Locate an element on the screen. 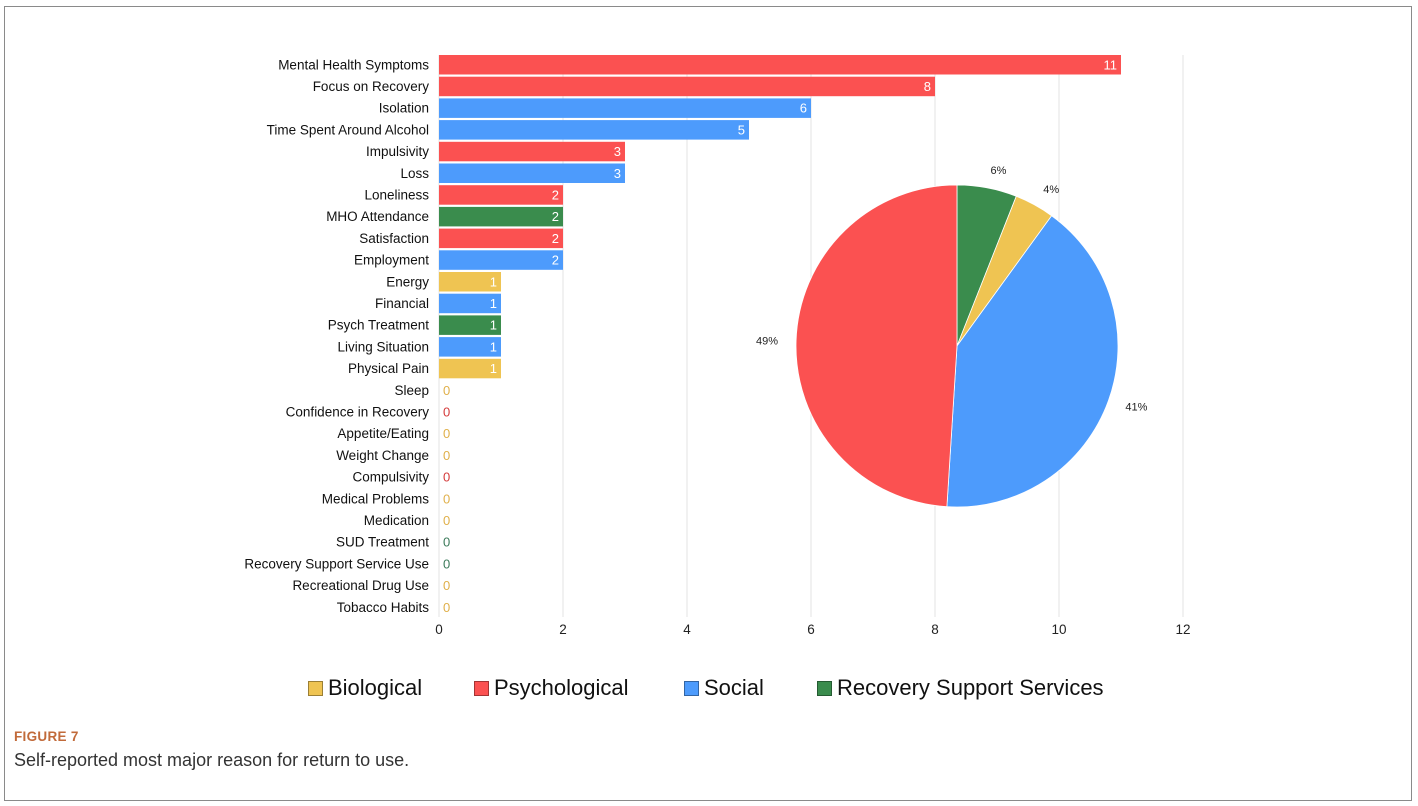 The width and height of the screenshot is (1418, 806). legend-item: Social is located at coordinates (724, 688).